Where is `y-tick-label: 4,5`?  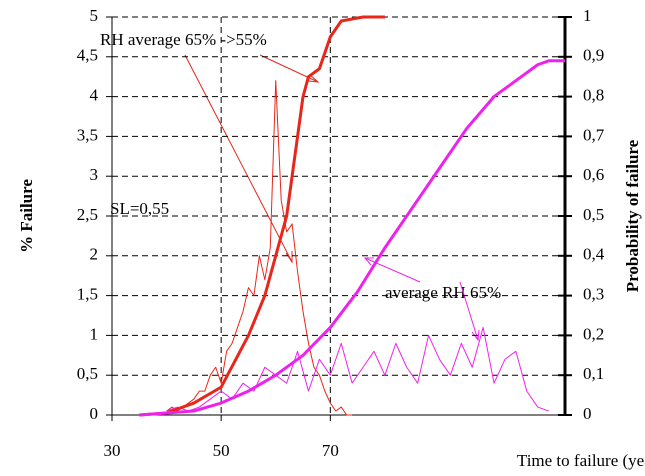
y-tick-label: 4,5 is located at coordinates (87, 55).